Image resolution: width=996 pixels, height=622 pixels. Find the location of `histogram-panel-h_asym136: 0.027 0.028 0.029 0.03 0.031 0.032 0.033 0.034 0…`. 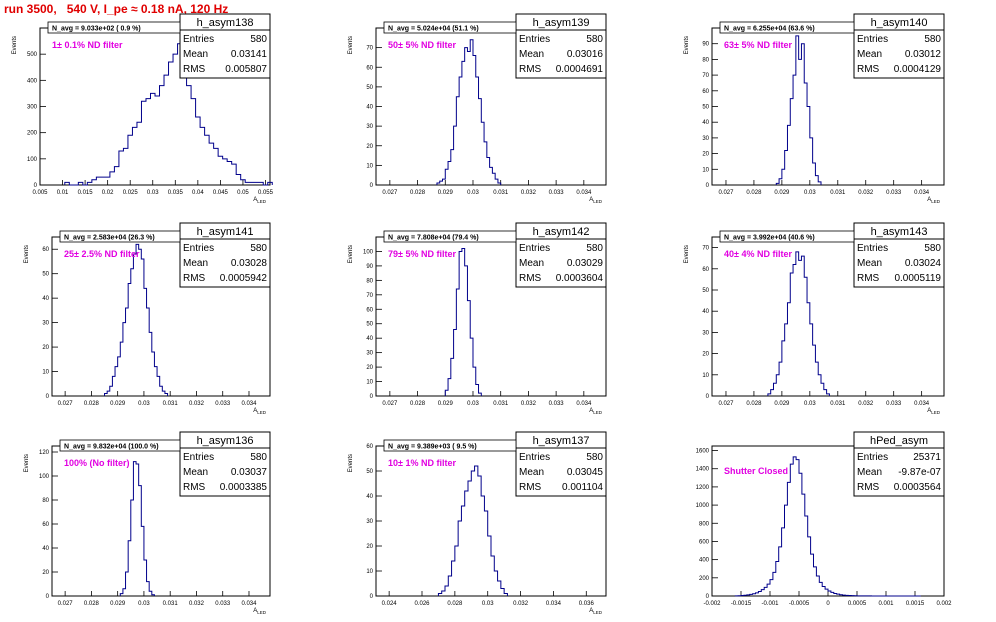

histogram-panel-h_asym136: 0.027 0.028 0.029 0.03 0.031 0.032 0.033 0.034 0… is located at coordinates (147, 523).